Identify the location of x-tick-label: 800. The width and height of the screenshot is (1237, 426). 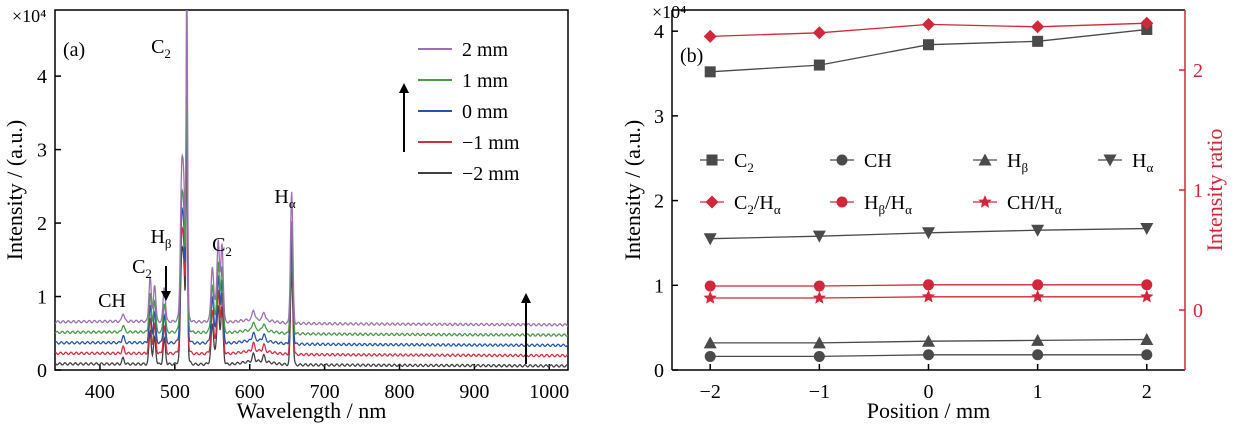
(399, 392).